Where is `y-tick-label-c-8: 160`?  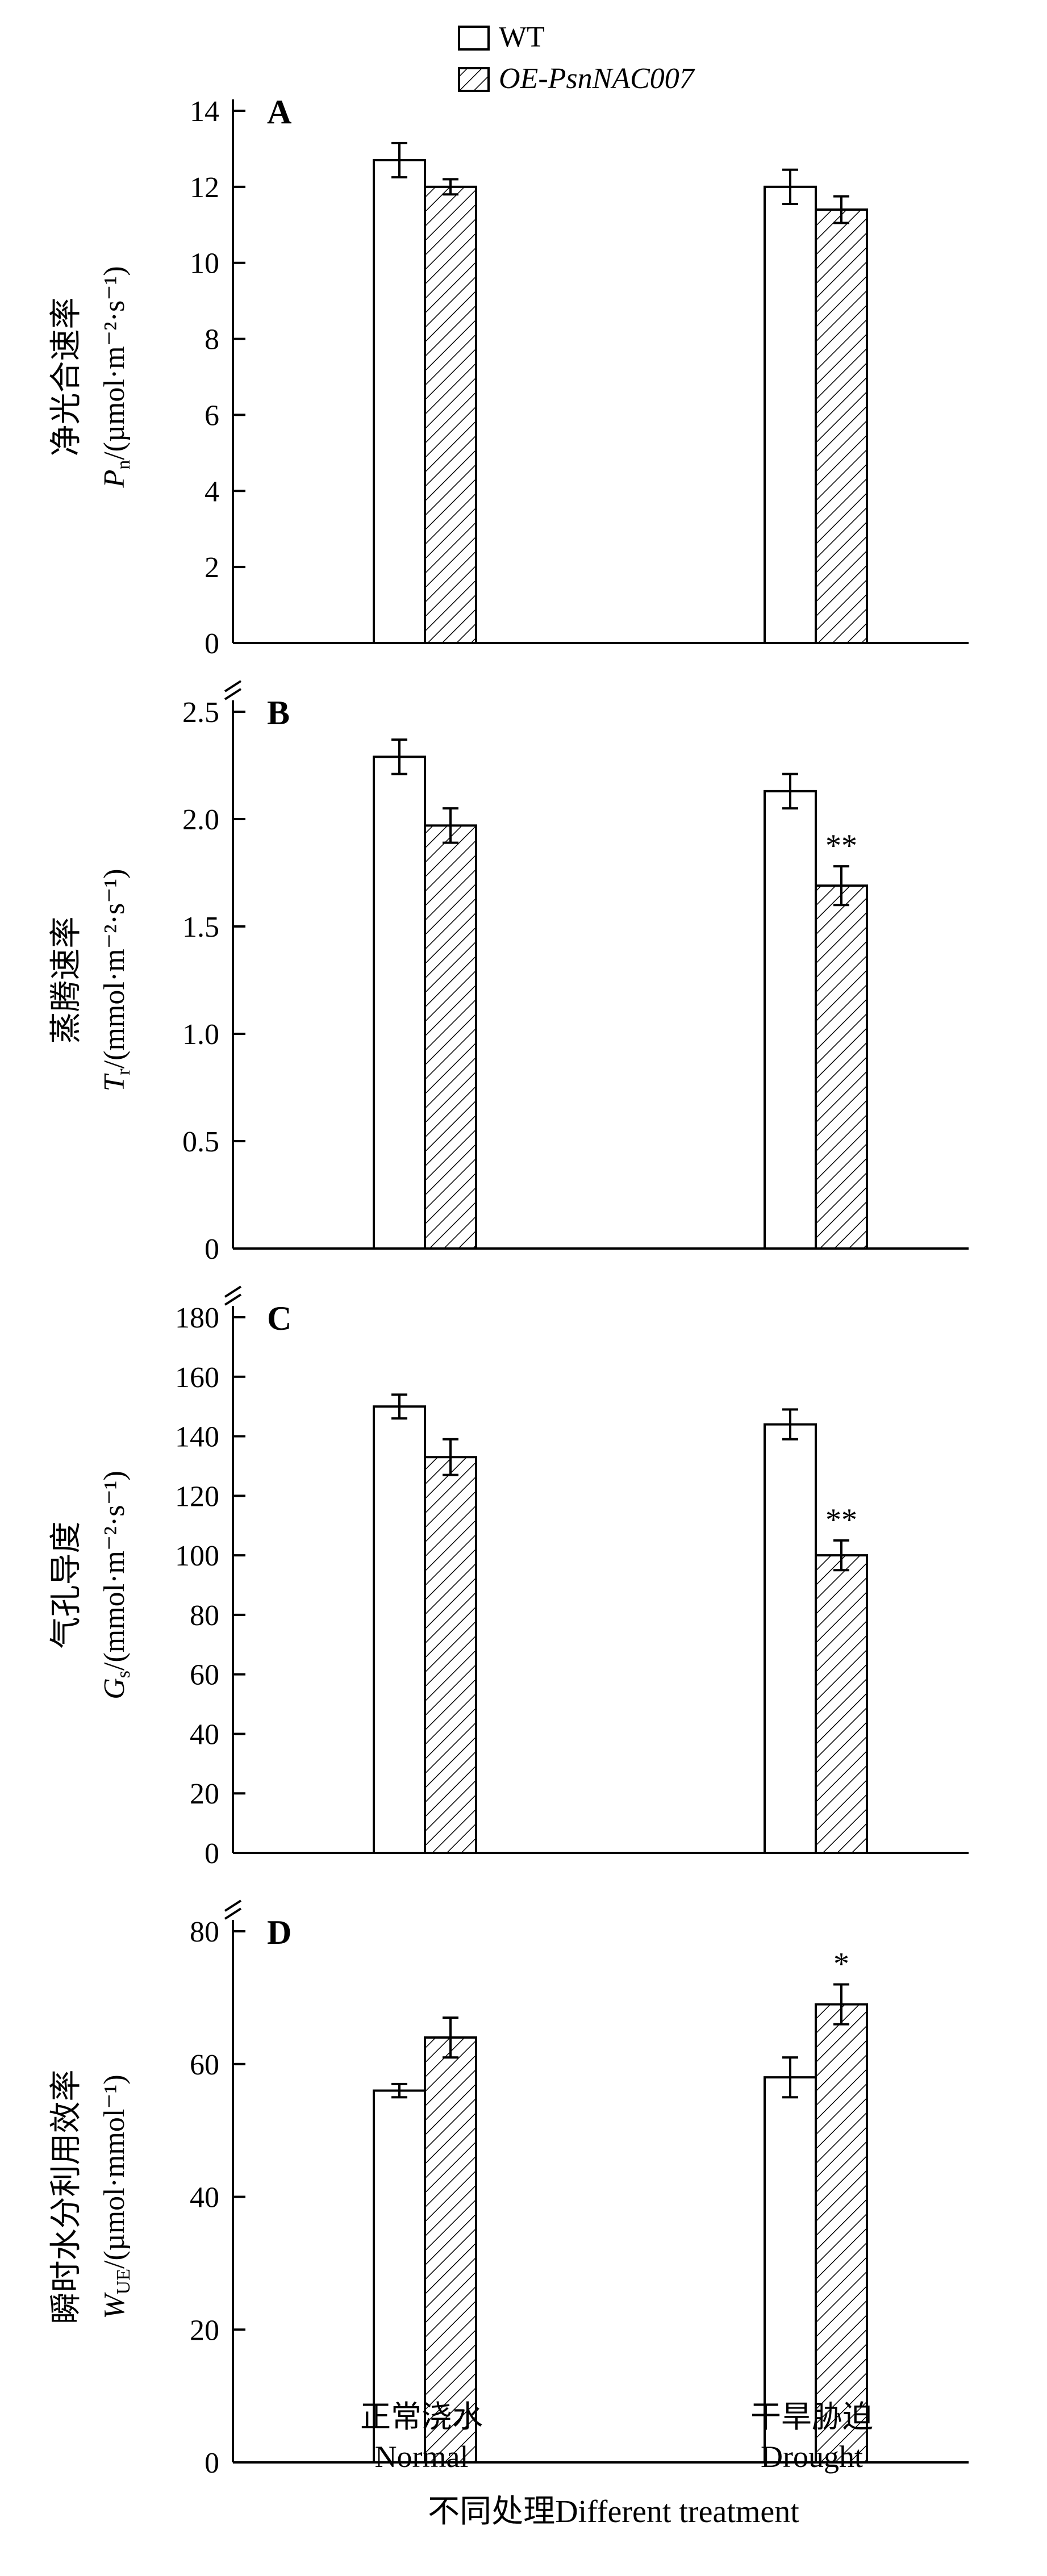
y-tick-label-c-8: 160 is located at coordinates (197, 1378).